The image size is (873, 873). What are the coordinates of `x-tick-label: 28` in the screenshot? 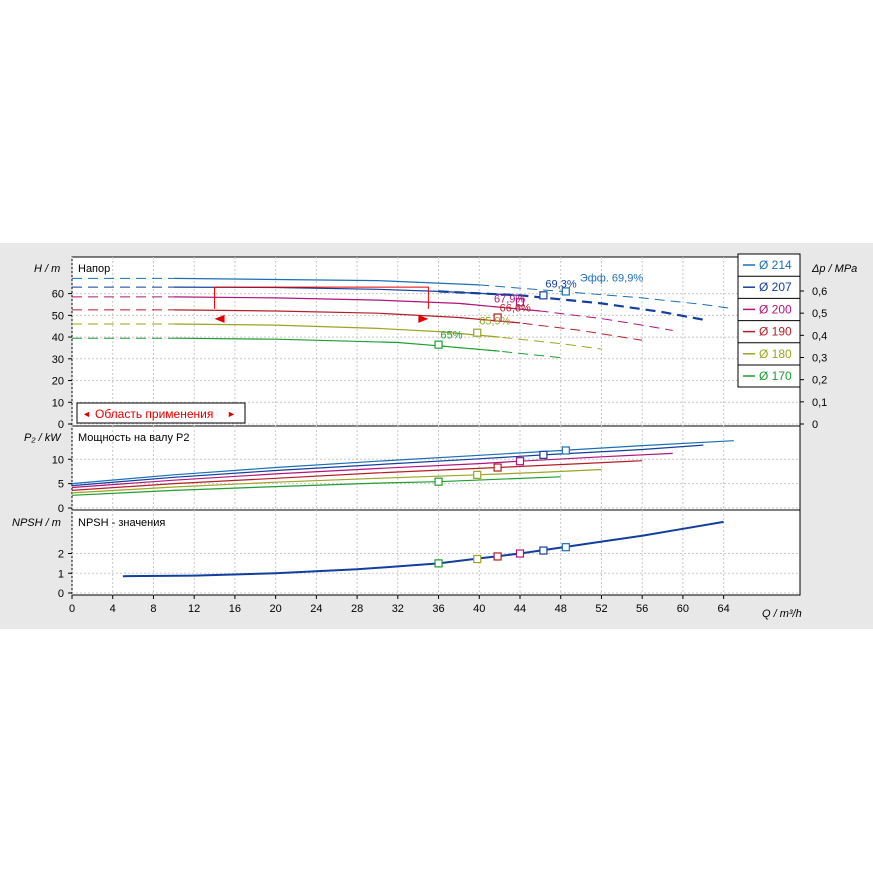 It's located at (357, 609).